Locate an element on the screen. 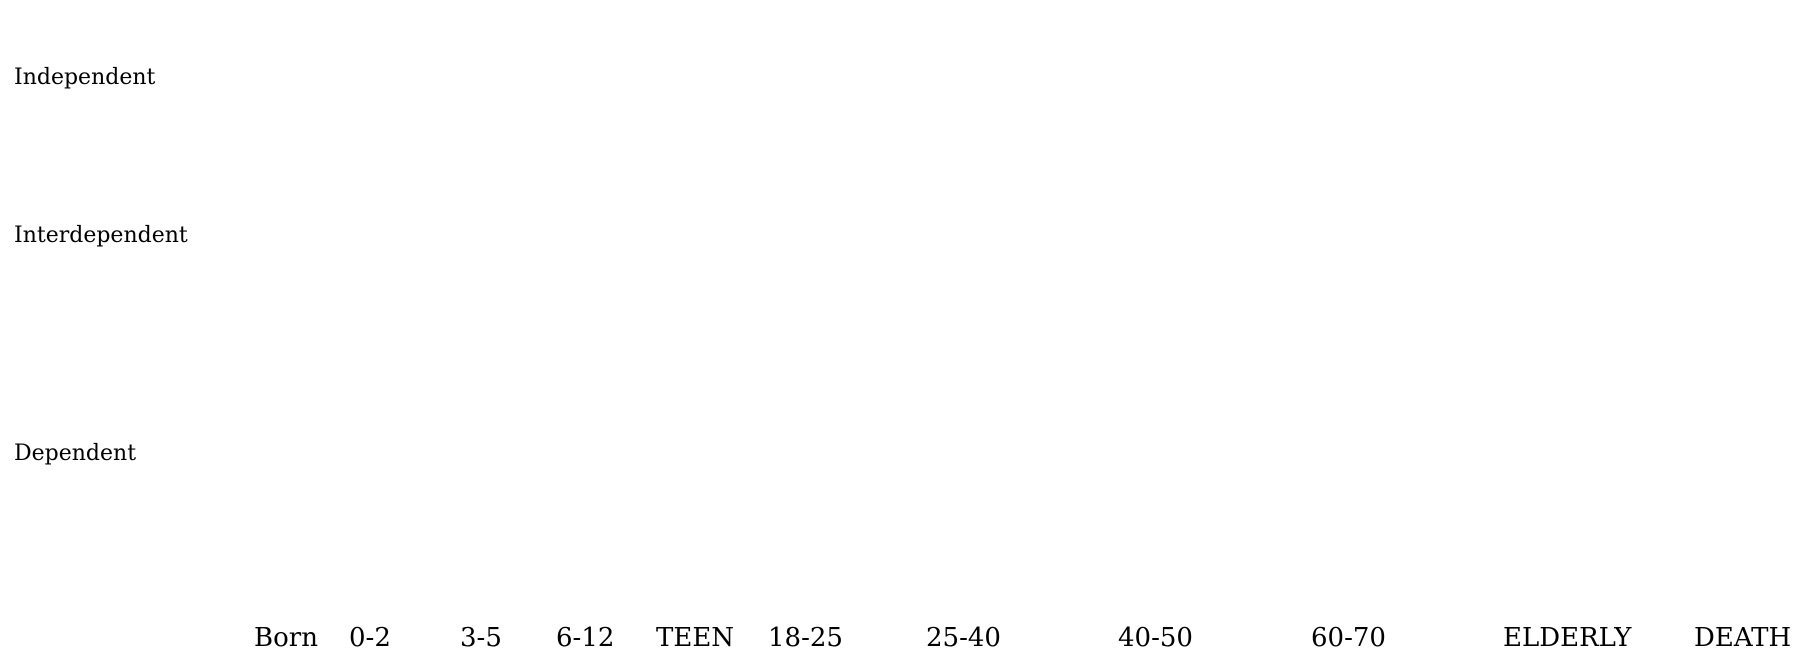  x-label-60-70: 60-70 is located at coordinates (1348, 636).